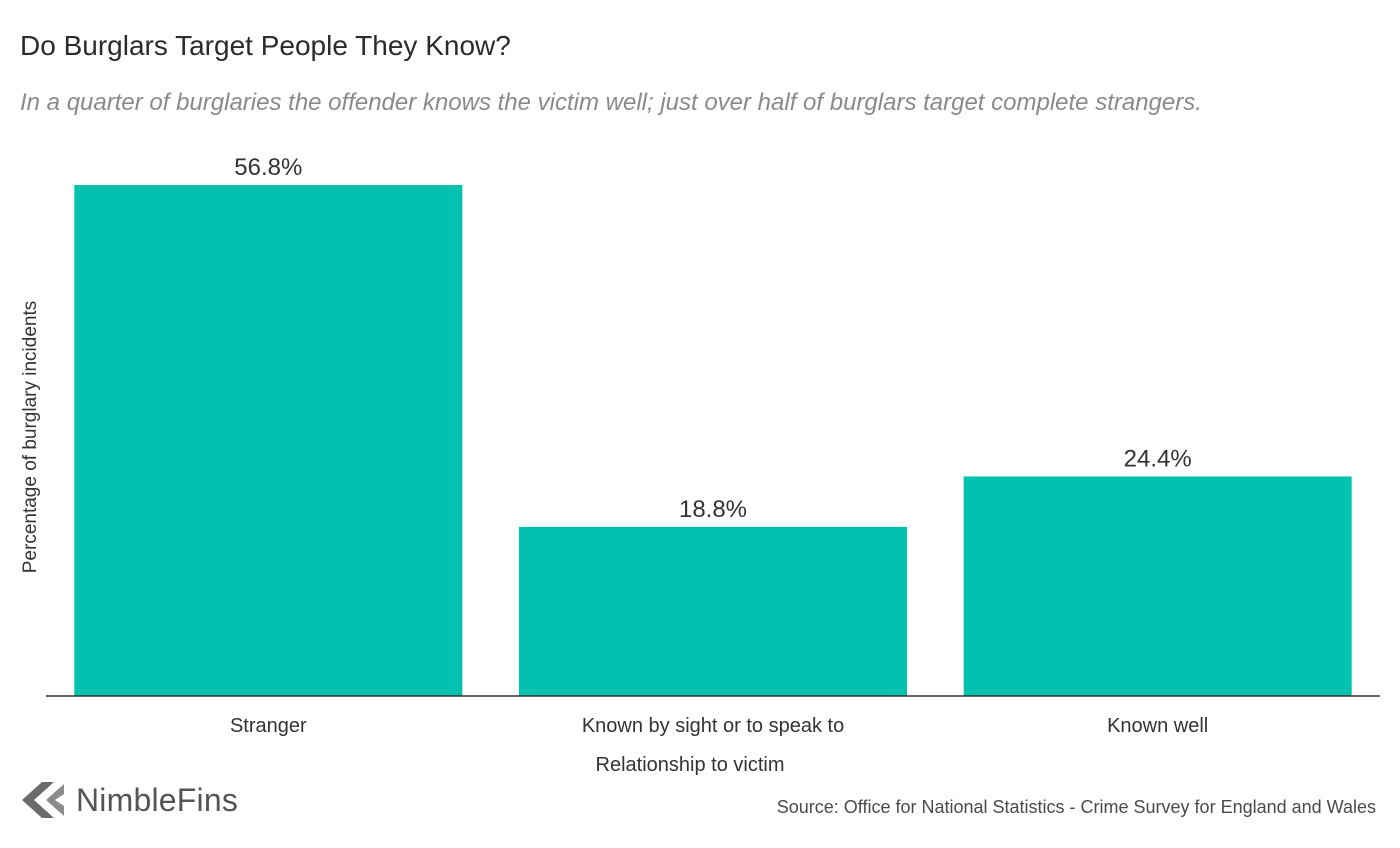 The image size is (1400, 848). I want to click on x-tick-label-1: Known by sight or to speak to, so click(713, 726).